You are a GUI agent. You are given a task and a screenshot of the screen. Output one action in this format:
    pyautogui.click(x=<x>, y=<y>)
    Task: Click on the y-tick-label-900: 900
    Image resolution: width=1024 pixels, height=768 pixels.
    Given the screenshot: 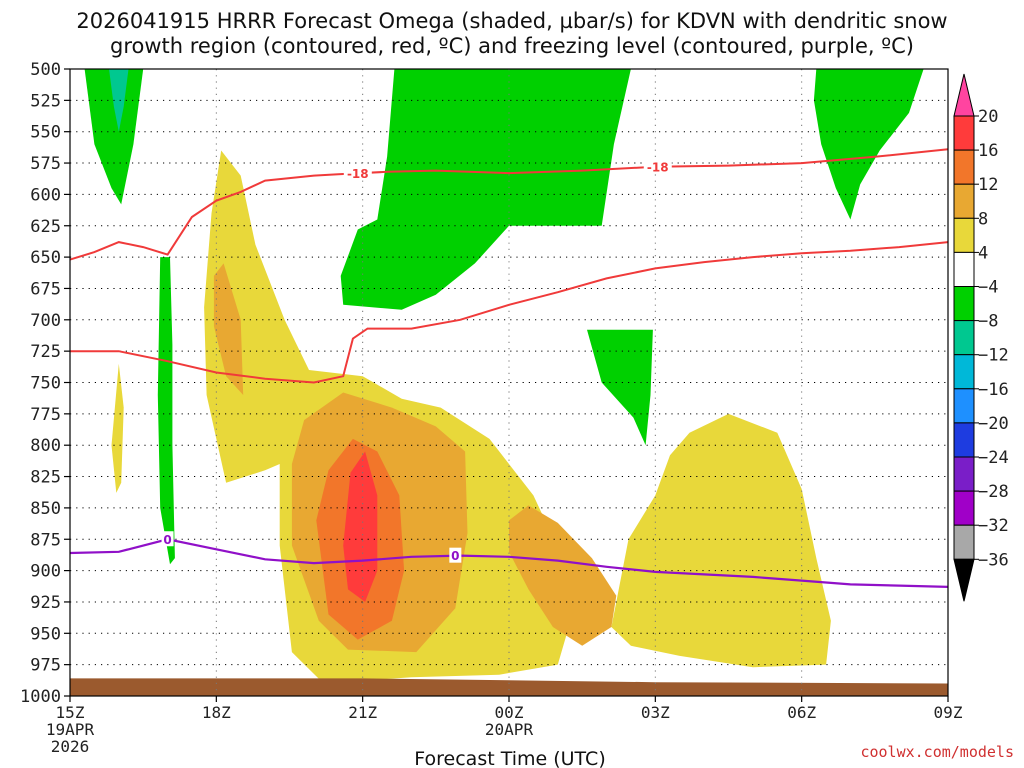 What is the action you would take?
    pyautogui.click(x=45, y=572)
    